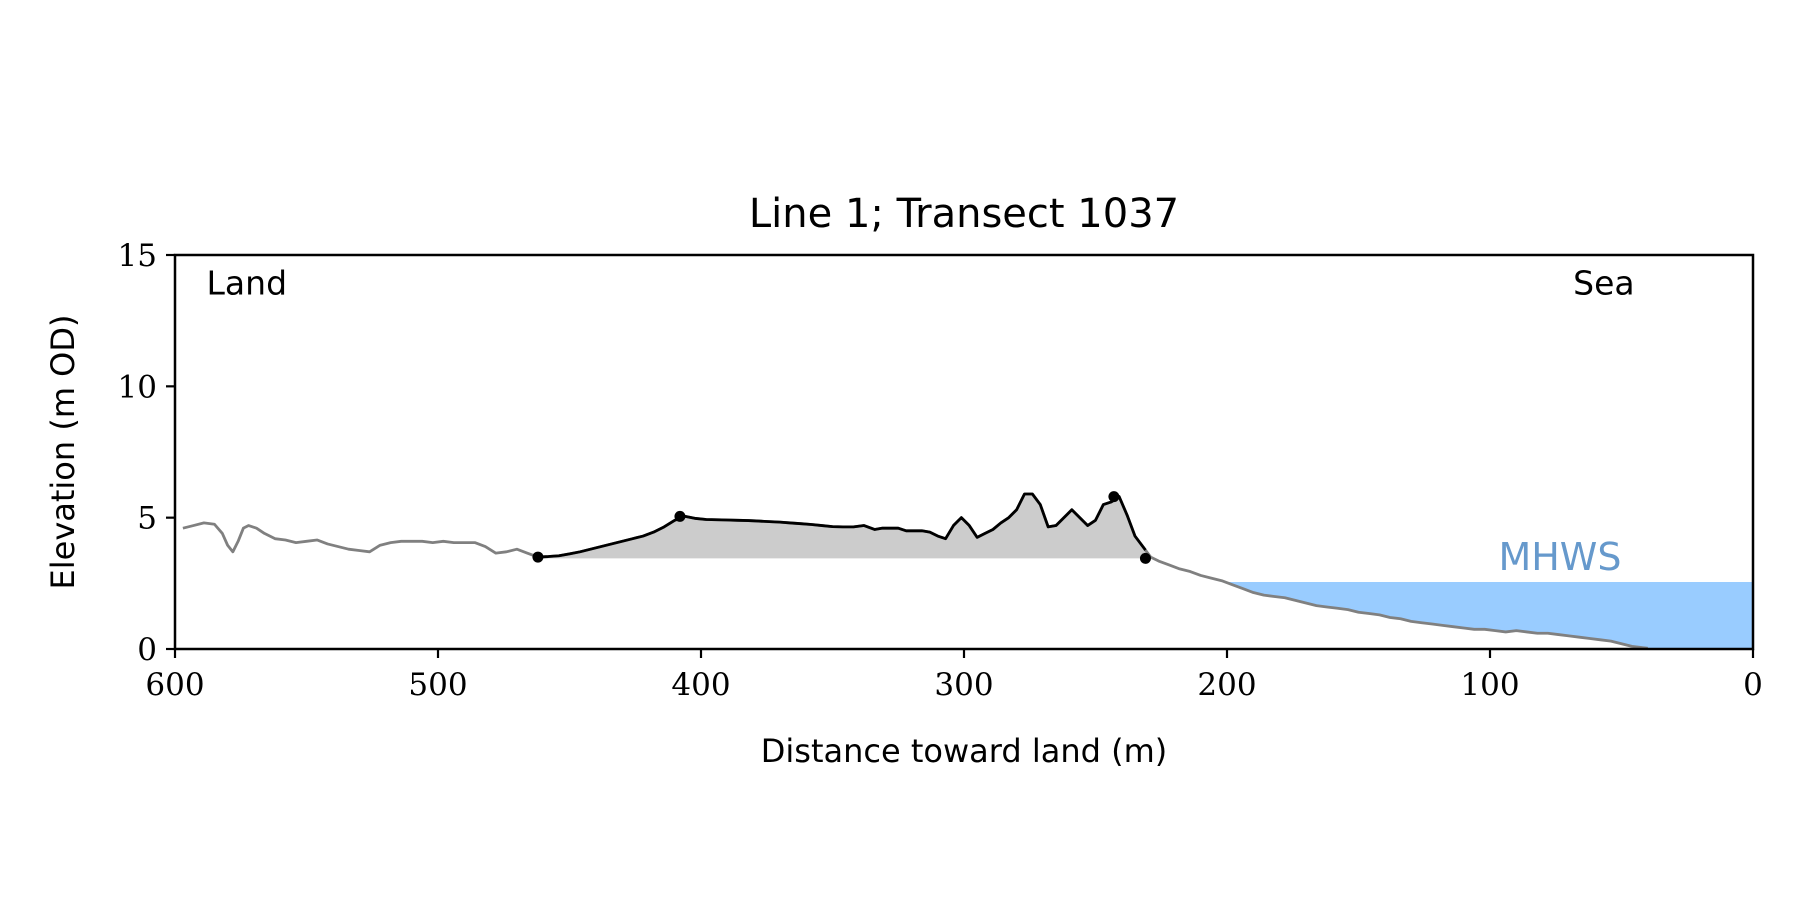 This screenshot has width=1800, height=900. What do you see at coordinates (915, 571) in the screenshot?
I see `profile-line` at bounding box center [915, 571].